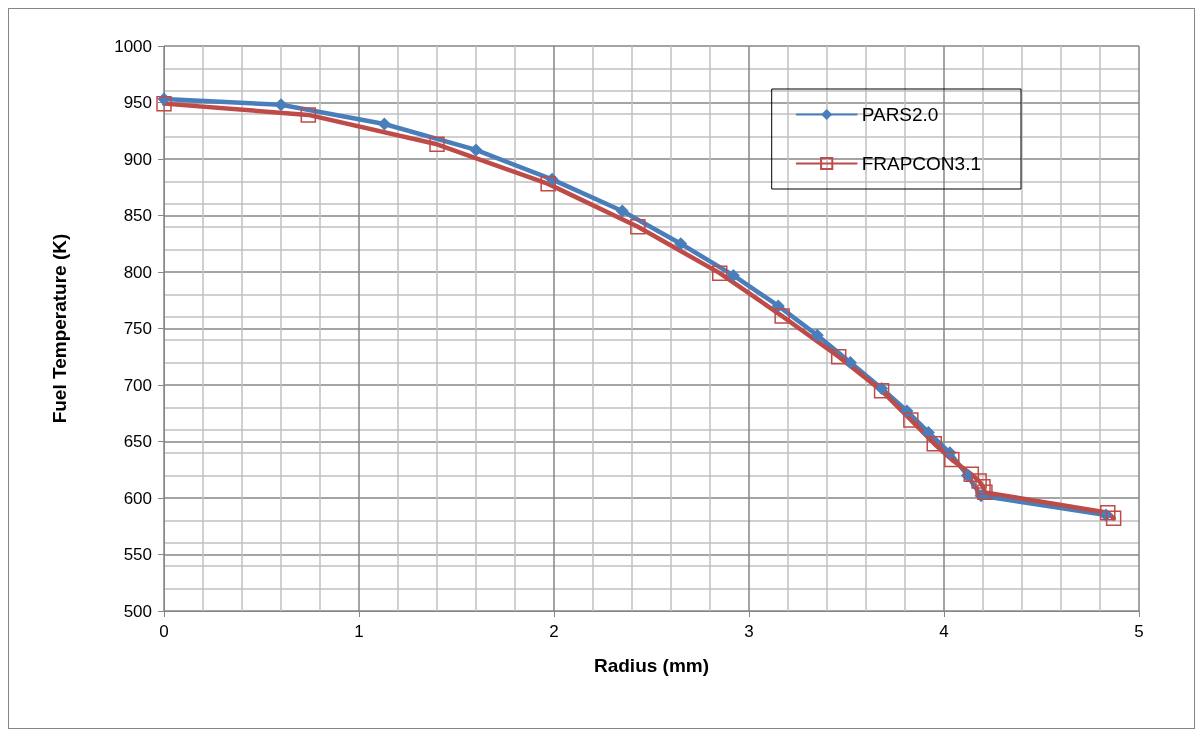 This screenshot has height=737, width=1203. Describe the element at coordinates (137, 272) in the screenshot. I see `y-tick-label: 800` at that location.